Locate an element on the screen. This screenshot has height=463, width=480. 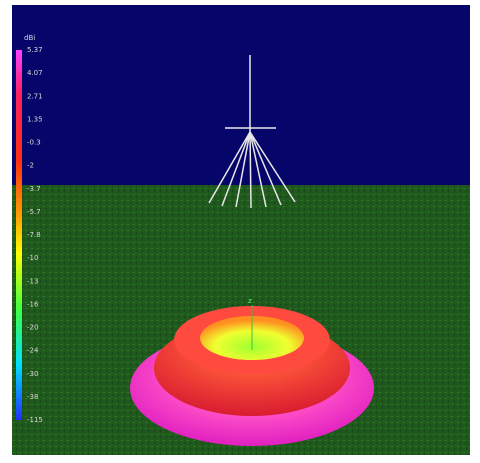
colorbar-label: 4.07 is located at coordinates (35, 73).